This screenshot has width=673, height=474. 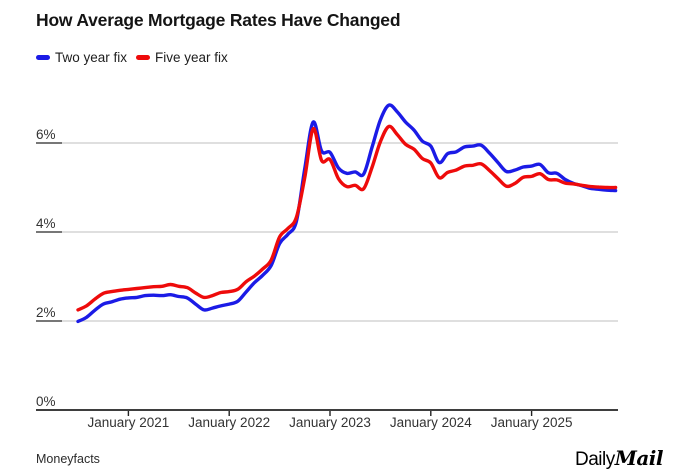 I want to click on logo-mail-text: Mail, so click(x=639, y=458).